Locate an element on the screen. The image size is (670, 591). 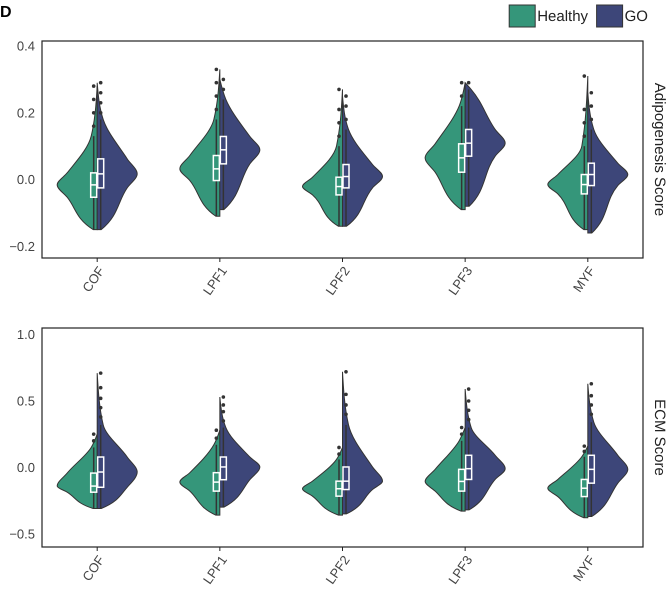
y-tick-label: 0.2 is located at coordinates (25, 112).